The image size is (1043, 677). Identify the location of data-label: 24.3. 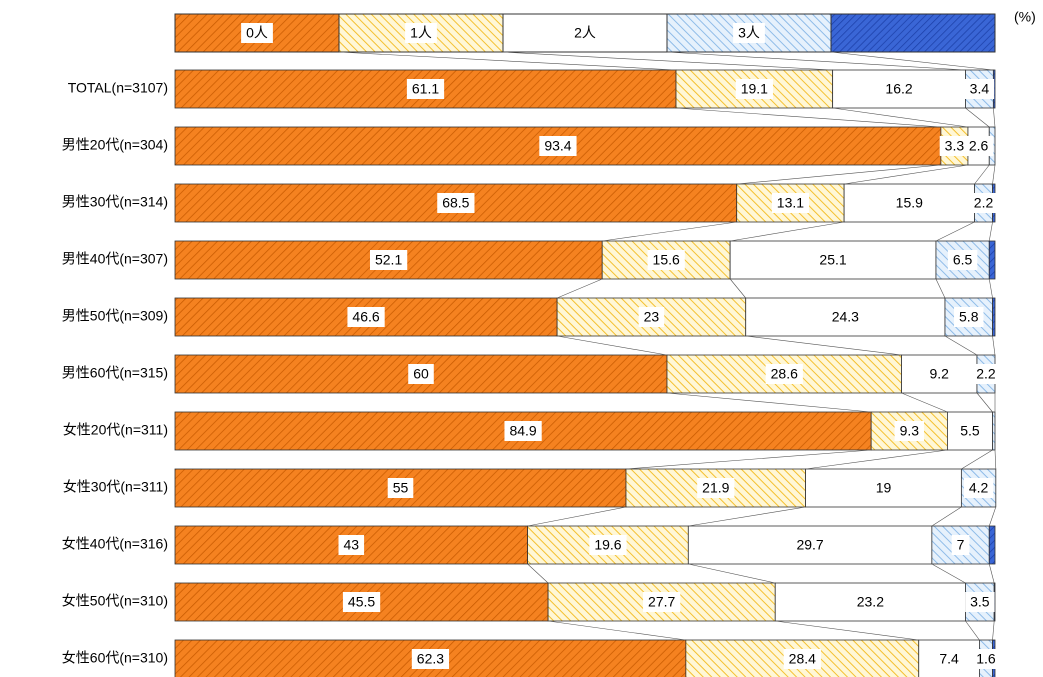
(845, 317).